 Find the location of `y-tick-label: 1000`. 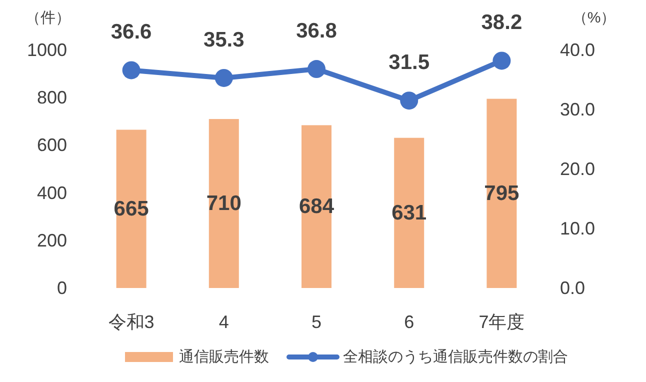

y-tick-label: 1000 is located at coordinates (46, 50).